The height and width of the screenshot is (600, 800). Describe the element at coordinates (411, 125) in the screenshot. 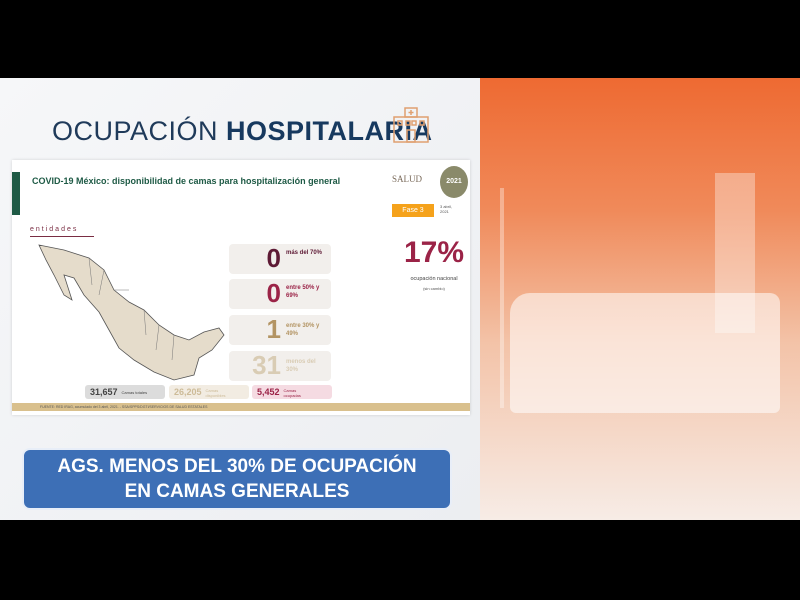

I see `hospital-icon` at that location.